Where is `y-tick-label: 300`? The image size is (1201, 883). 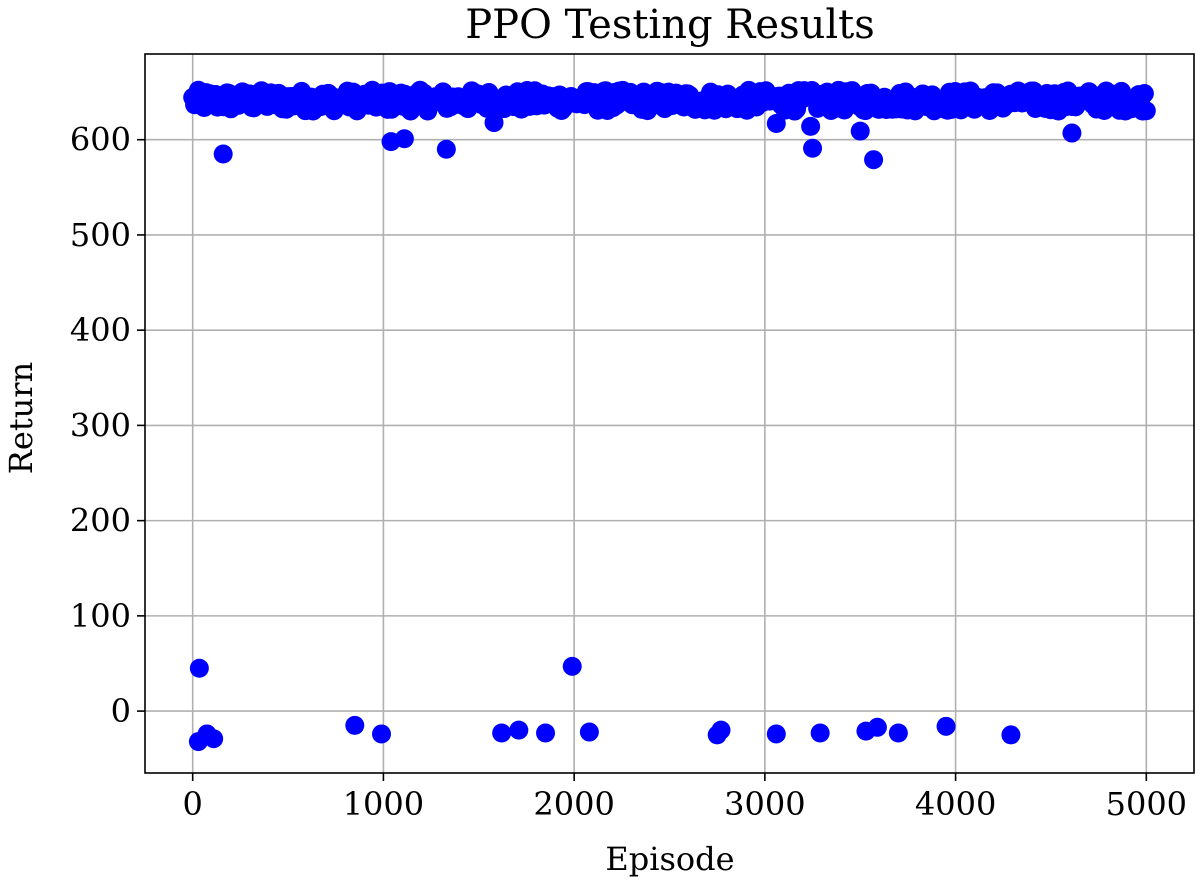 y-tick-label: 300 is located at coordinates (100, 425).